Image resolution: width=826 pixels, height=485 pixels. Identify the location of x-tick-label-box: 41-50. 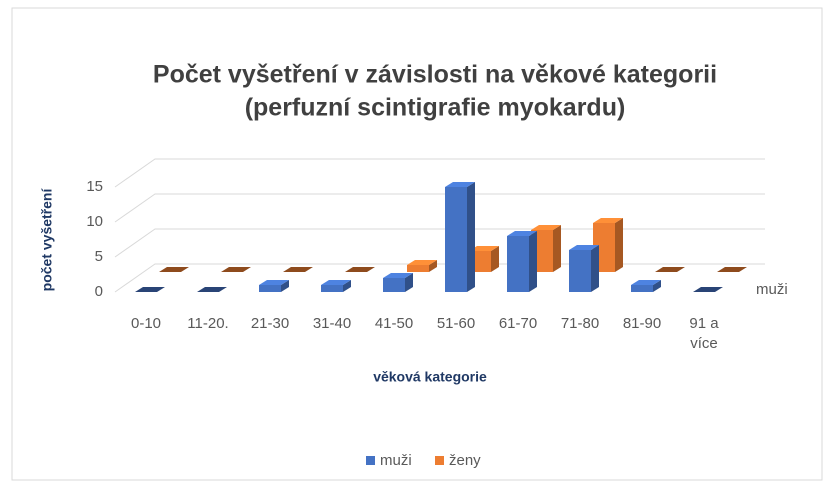
(394, 323).